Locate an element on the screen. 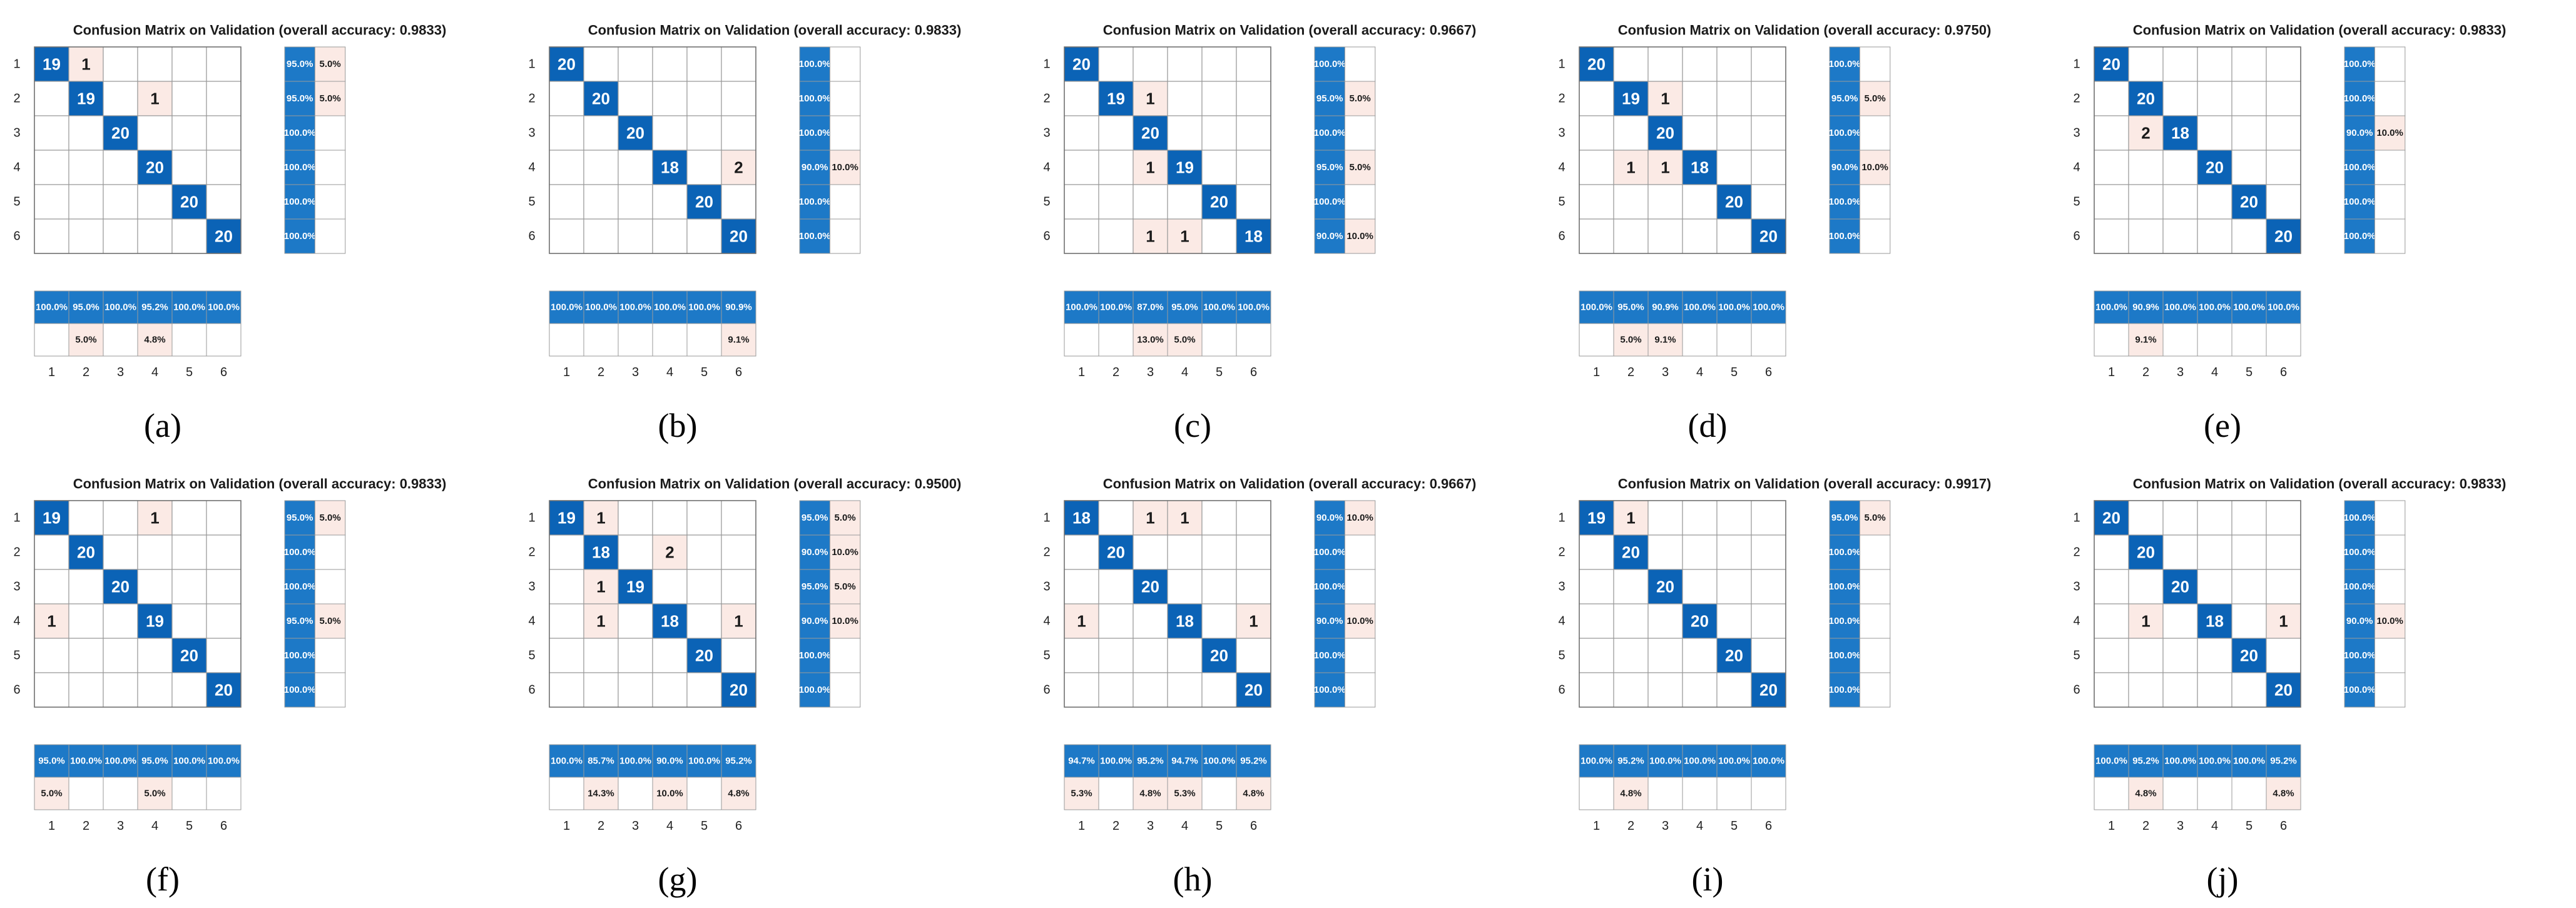 Image resolution: width=2576 pixels, height=908 pixels. matrix-border is located at coordinates (1682, 150).